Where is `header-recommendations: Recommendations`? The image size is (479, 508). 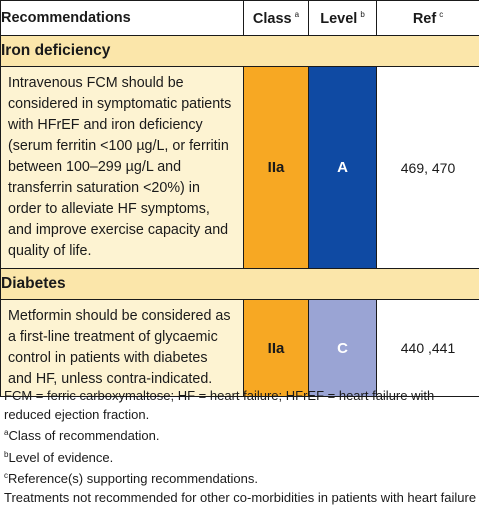 header-recommendations: Recommendations is located at coordinates (122, 18).